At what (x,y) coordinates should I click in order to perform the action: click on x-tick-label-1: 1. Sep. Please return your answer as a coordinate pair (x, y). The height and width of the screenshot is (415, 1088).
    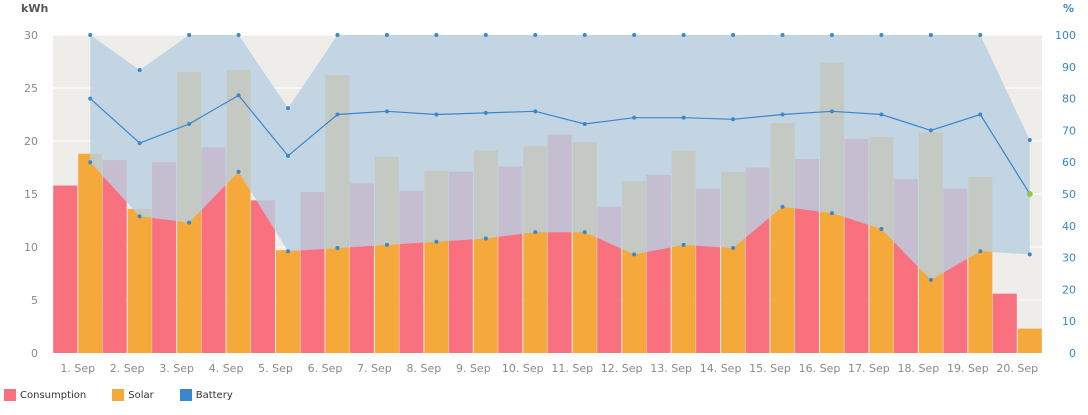
    Looking at the image, I should click on (77, 368).